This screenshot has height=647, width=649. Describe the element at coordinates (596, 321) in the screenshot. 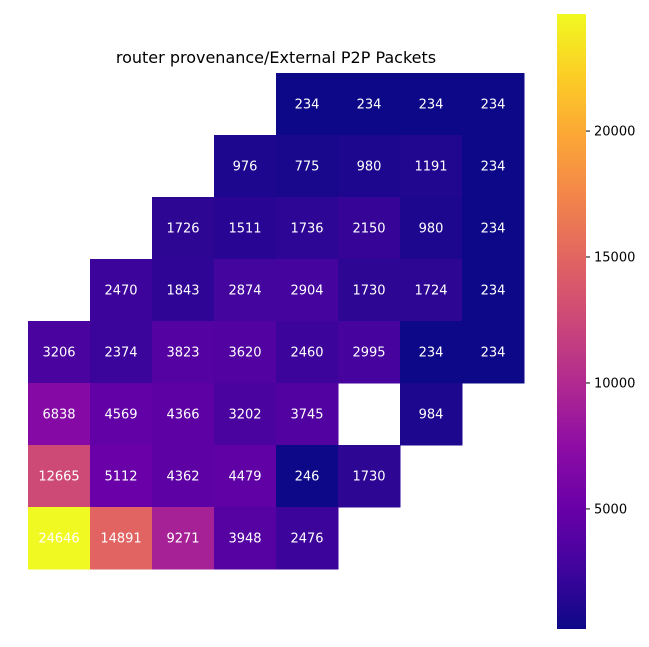

I see `colorbar: 5000 10000 15000 20000` at that location.